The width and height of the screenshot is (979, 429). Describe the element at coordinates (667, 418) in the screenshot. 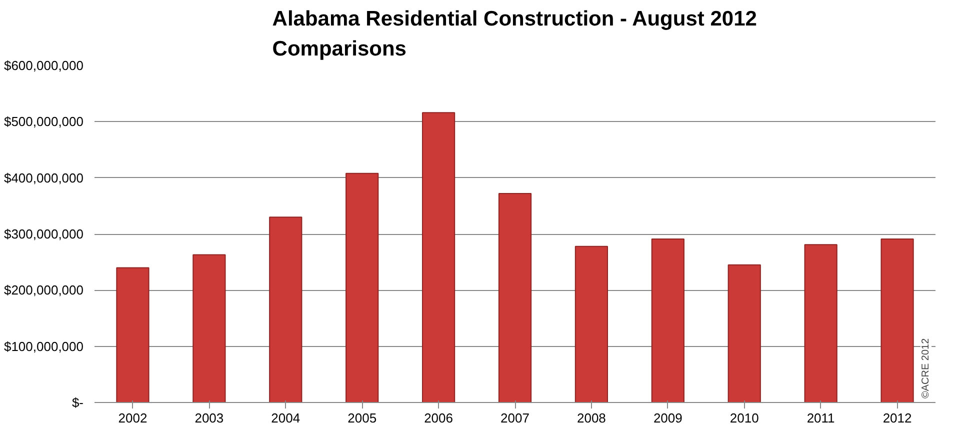

I see `x-tick-label: 2009` at that location.